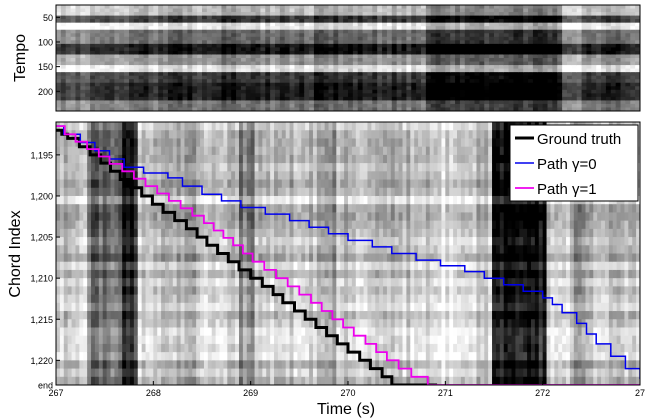  What do you see at coordinates (41, 279) in the screenshot?
I see `chord-y-tick-label: 1,210` at bounding box center [41, 279].